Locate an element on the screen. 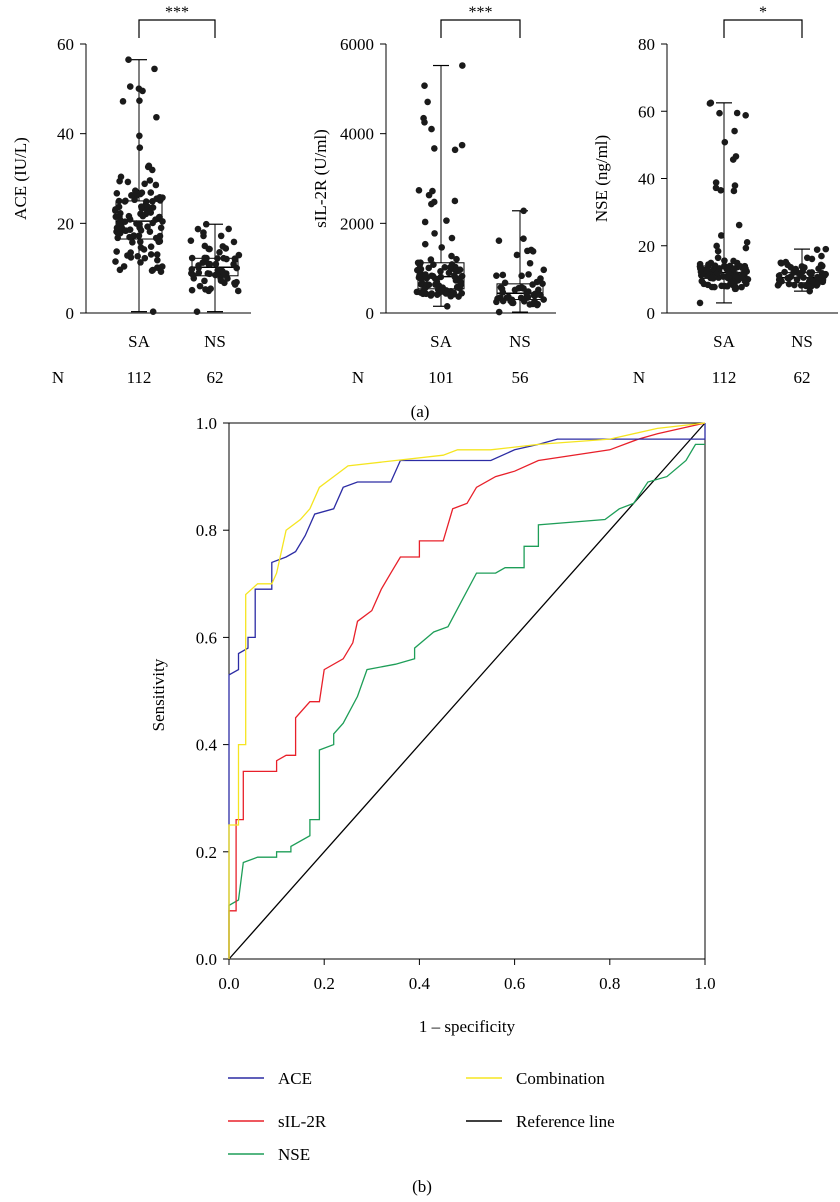 The image size is (840, 1202). y-tick-label: 0.6 is located at coordinates (206, 637).